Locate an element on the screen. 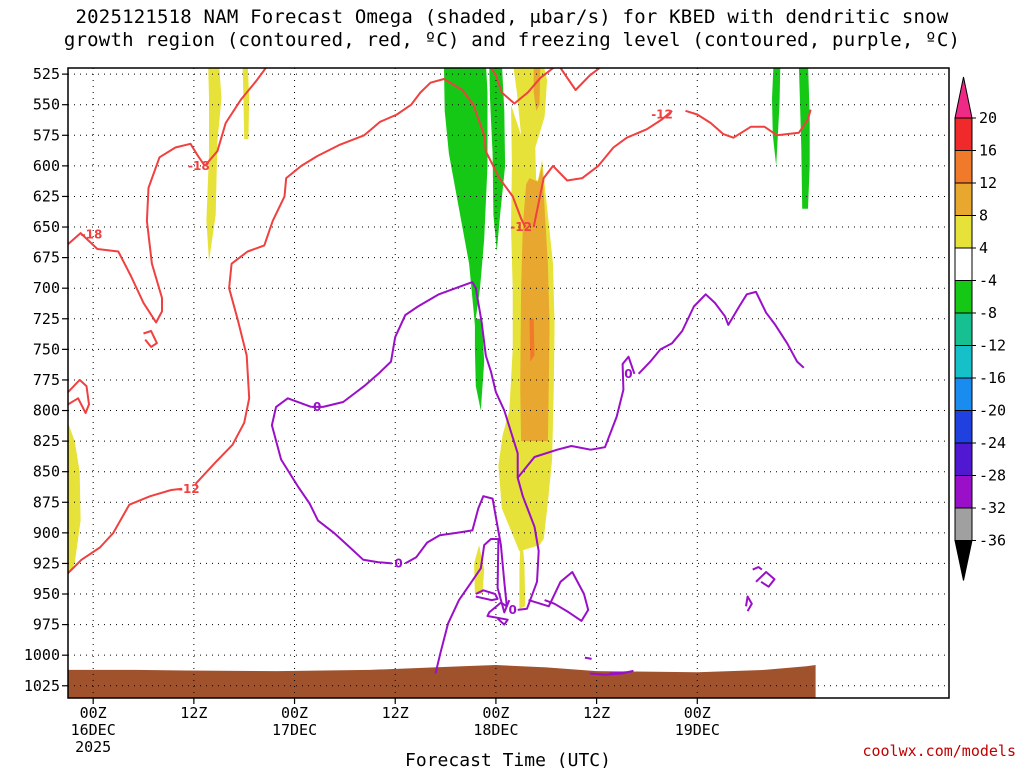 The image size is (1024, 768). colorbar-top-arrow is located at coordinates (963, 97).